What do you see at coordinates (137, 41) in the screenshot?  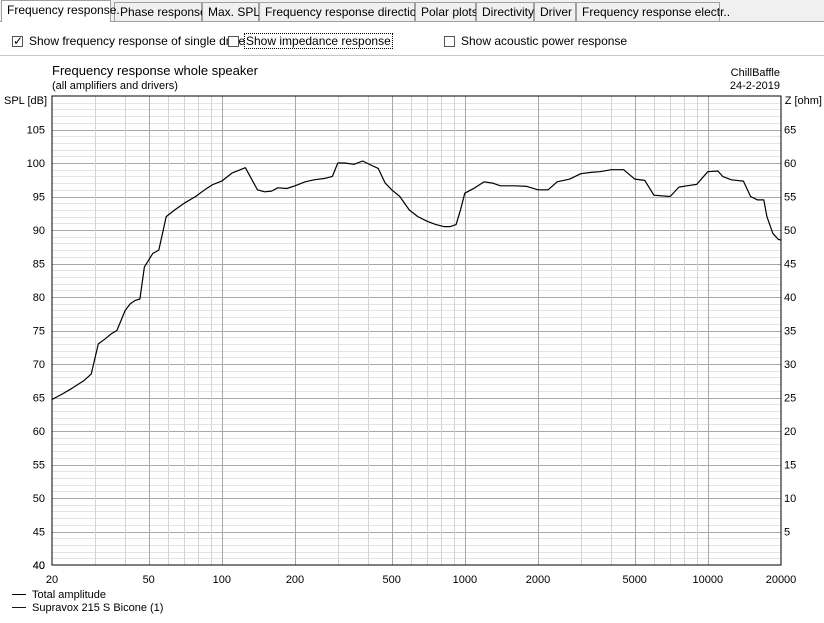 I see `single-drive-label: Show frequency response of single drive` at bounding box center [137, 41].